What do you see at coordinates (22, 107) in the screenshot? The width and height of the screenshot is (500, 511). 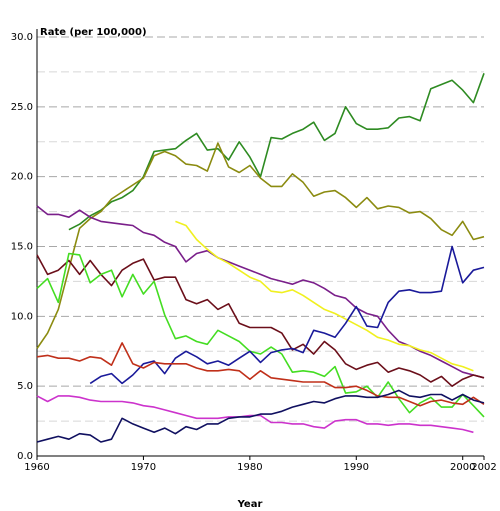 I see `y-tick-label: 25.0` at bounding box center [22, 107].